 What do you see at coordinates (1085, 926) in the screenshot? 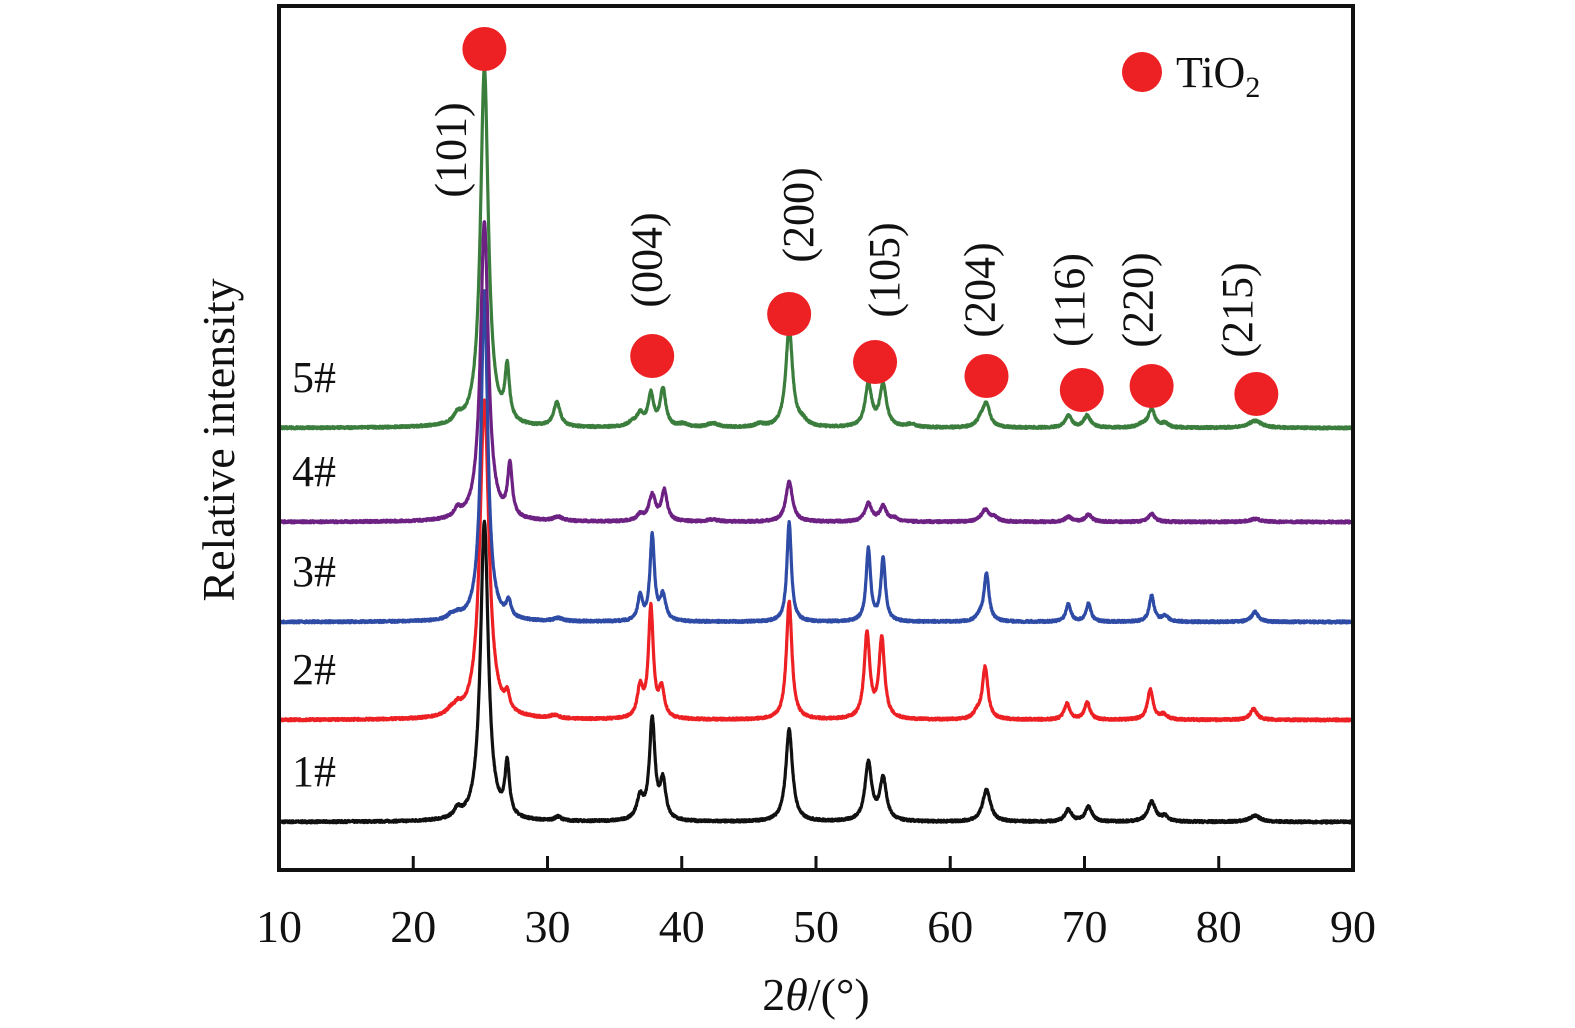
I see `x-tick-label: 70` at bounding box center [1085, 926].